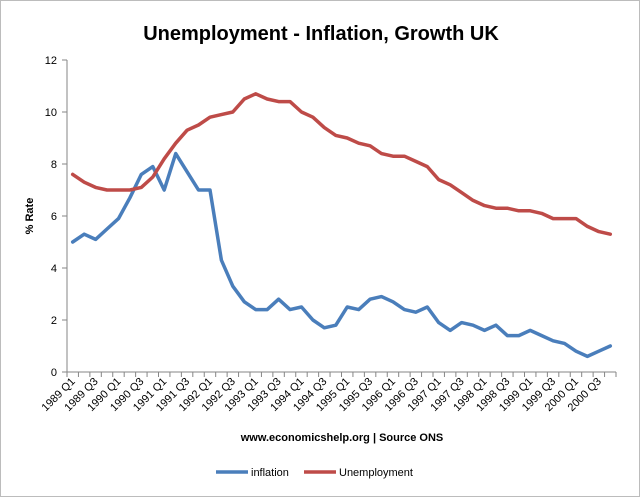  What do you see at coordinates (30, 216) in the screenshot?
I see `y-axis-title: % Rate` at bounding box center [30, 216].